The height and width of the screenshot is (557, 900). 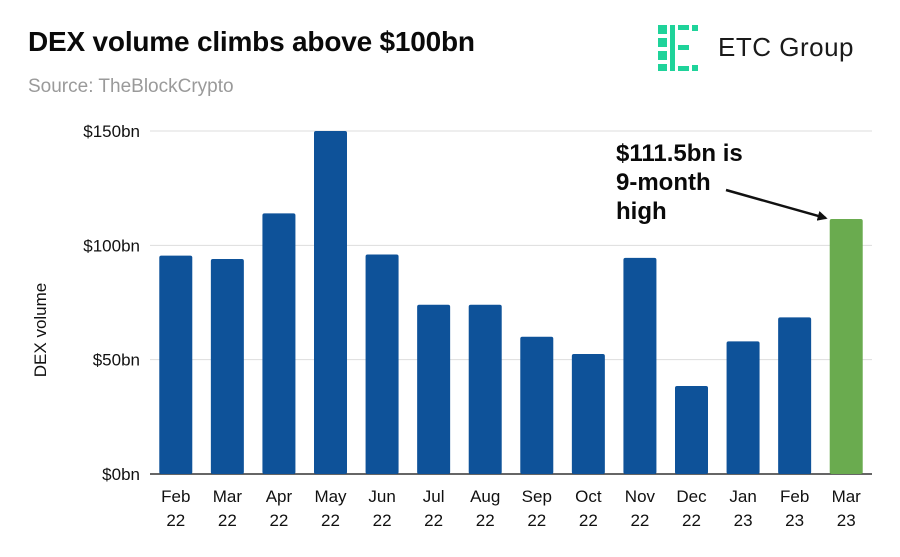 I want to click on x-tick-label: Aug 22, so click(x=485, y=508).